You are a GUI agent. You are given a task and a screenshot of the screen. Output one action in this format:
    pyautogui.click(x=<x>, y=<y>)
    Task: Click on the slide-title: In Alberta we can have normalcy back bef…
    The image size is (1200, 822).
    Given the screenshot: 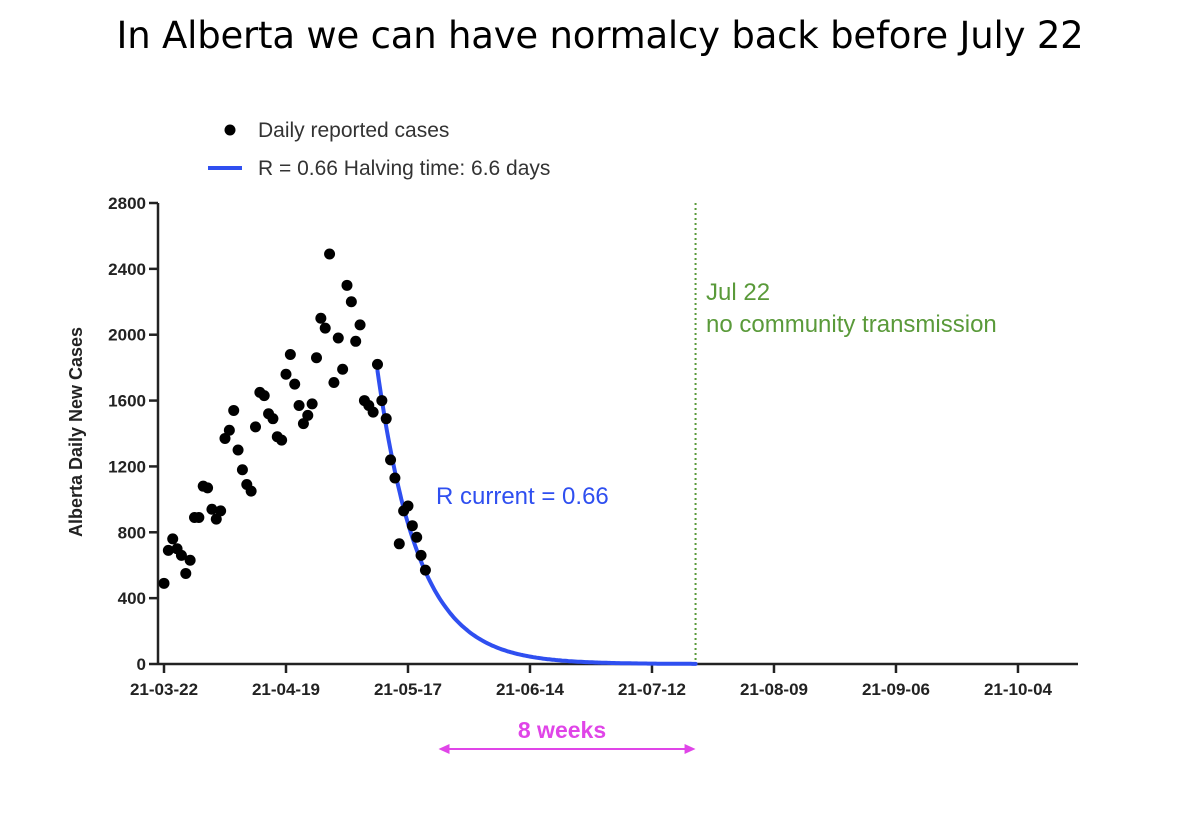 What is the action you would take?
    pyautogui.click(x=600, y=35)
    